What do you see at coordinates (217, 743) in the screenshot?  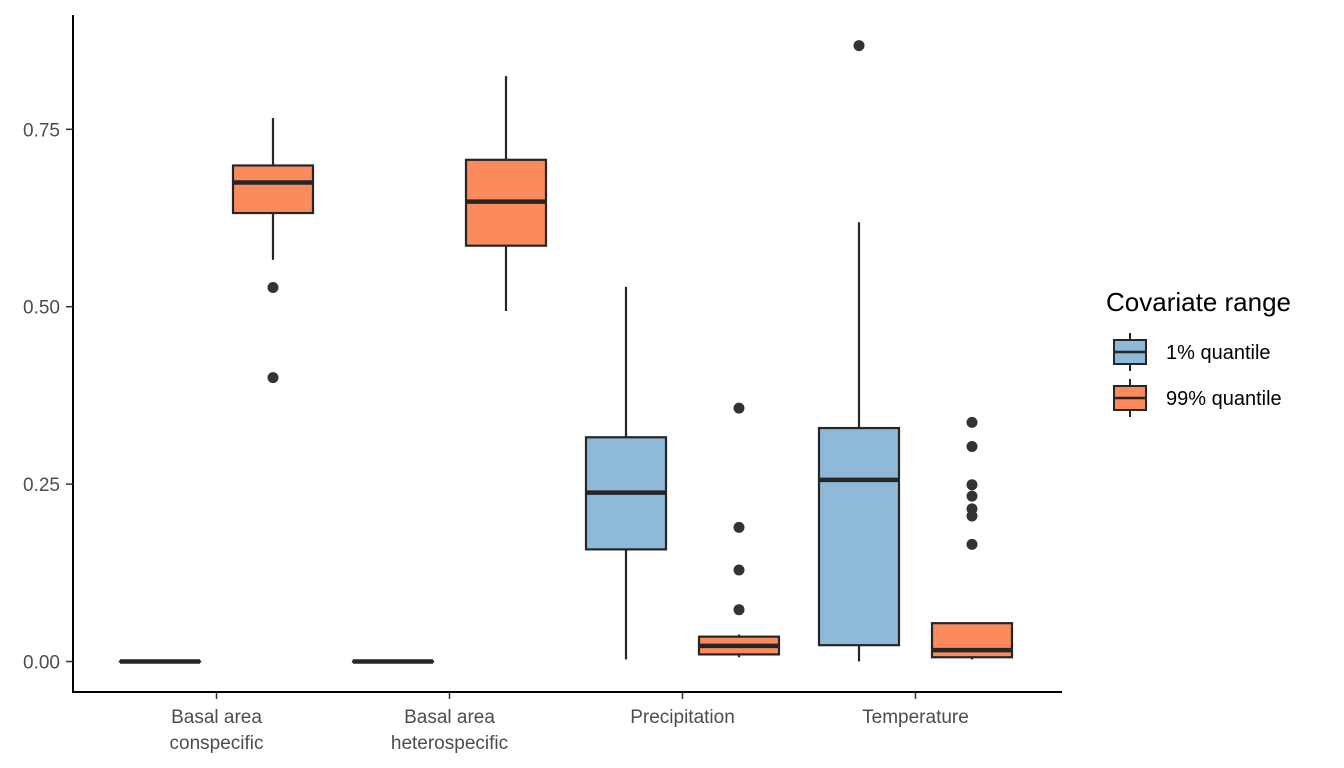 I see `x-tick-label: conspecific` at bounding box center [217, 743].